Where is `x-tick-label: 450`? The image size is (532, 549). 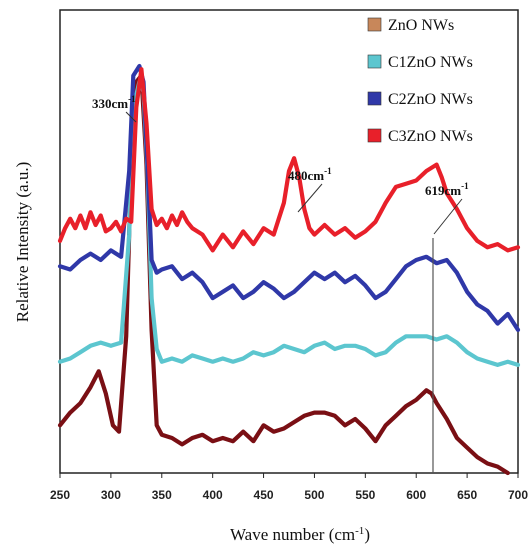
x-tick-label: 450 is located at coordinates (264, 495).